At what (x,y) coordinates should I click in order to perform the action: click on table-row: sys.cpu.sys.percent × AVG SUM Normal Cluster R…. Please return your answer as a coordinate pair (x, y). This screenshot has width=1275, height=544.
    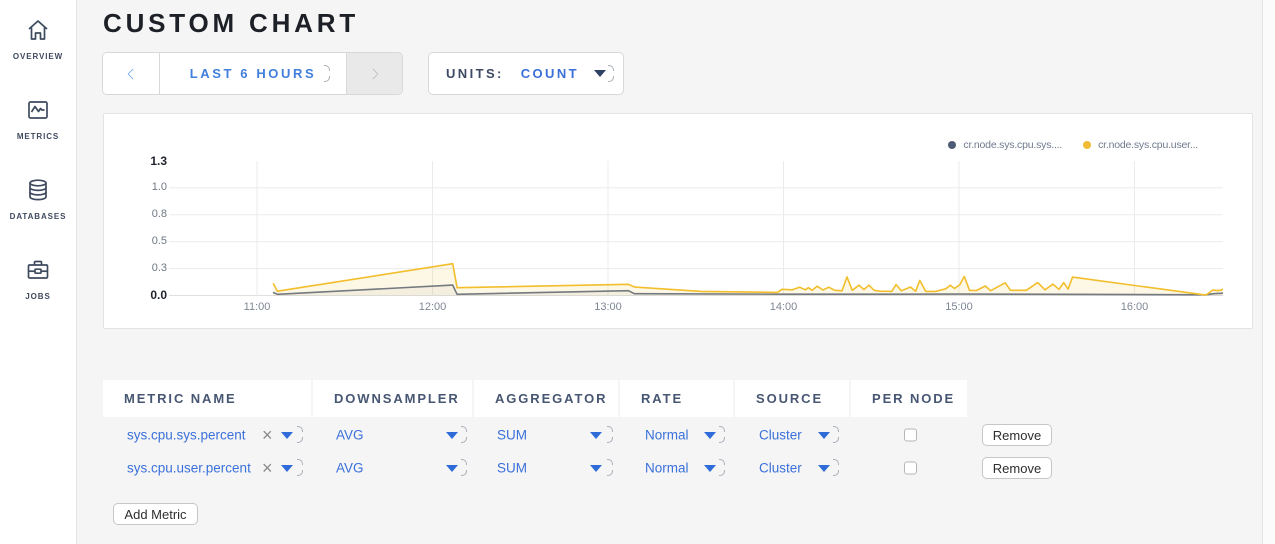
    Looking at the image, I should click on (577, 435).